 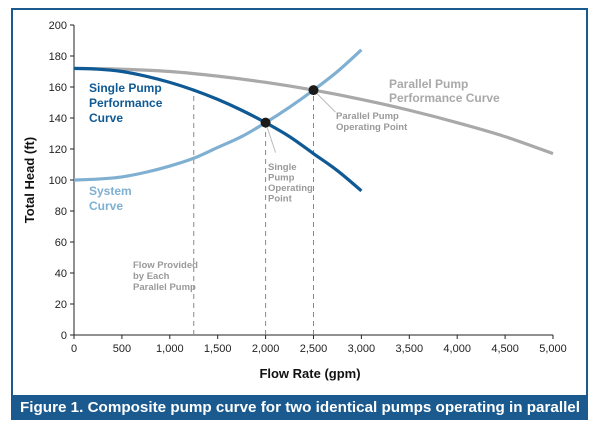 What do you see at coordinates (125, 88) in the screenshot?
I see `single-pump-curve-label: Single Pump` at bounding box center [125, 88].